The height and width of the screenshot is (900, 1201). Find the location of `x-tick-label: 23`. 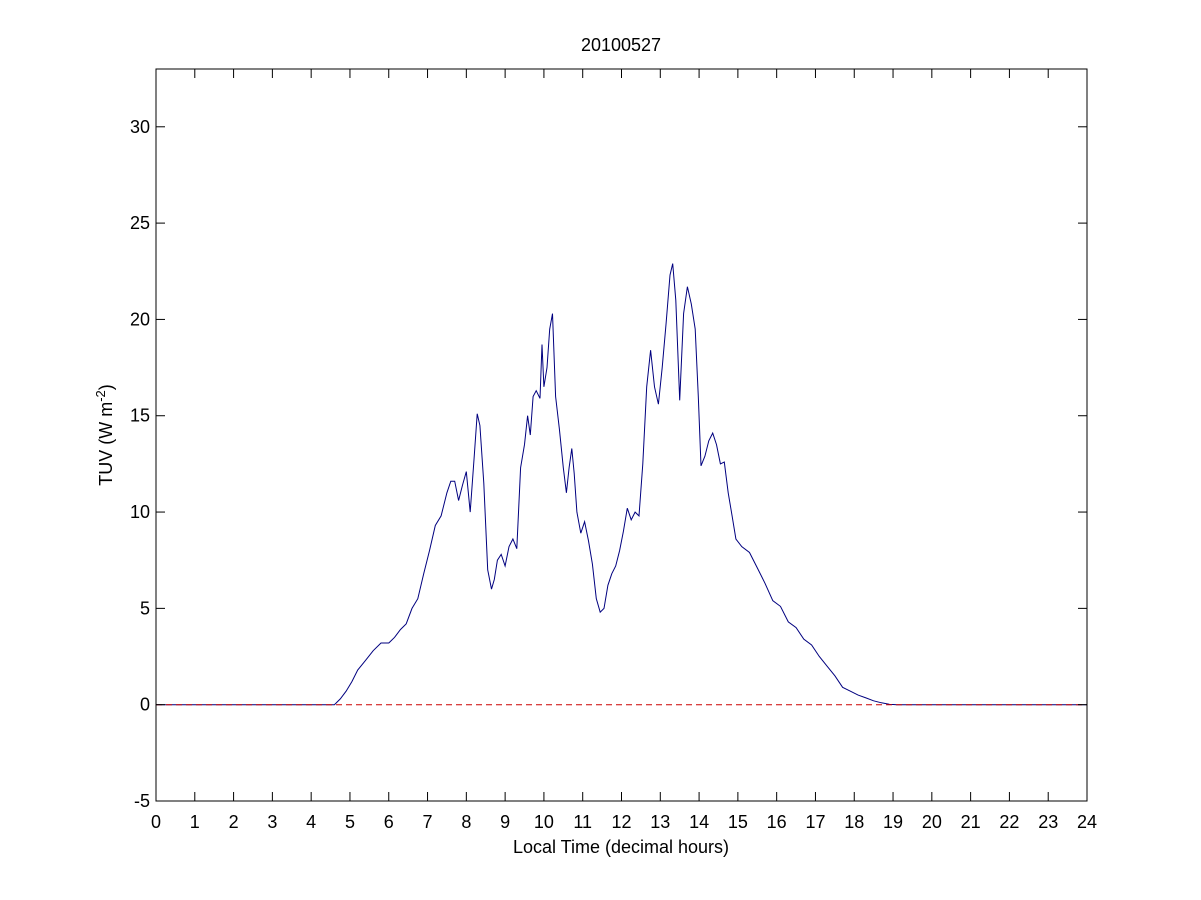

x-tick-label: 23 is located at coordinates (1048, 822).